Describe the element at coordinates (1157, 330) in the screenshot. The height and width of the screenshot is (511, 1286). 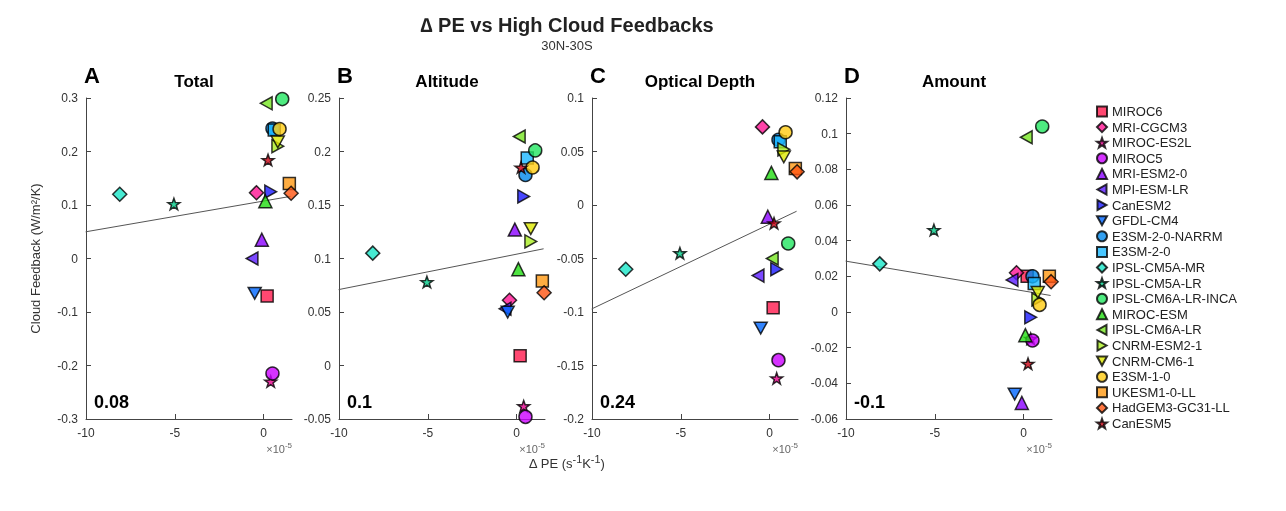
I see `legend-label: IPSL-CM6A-LR` at that location.